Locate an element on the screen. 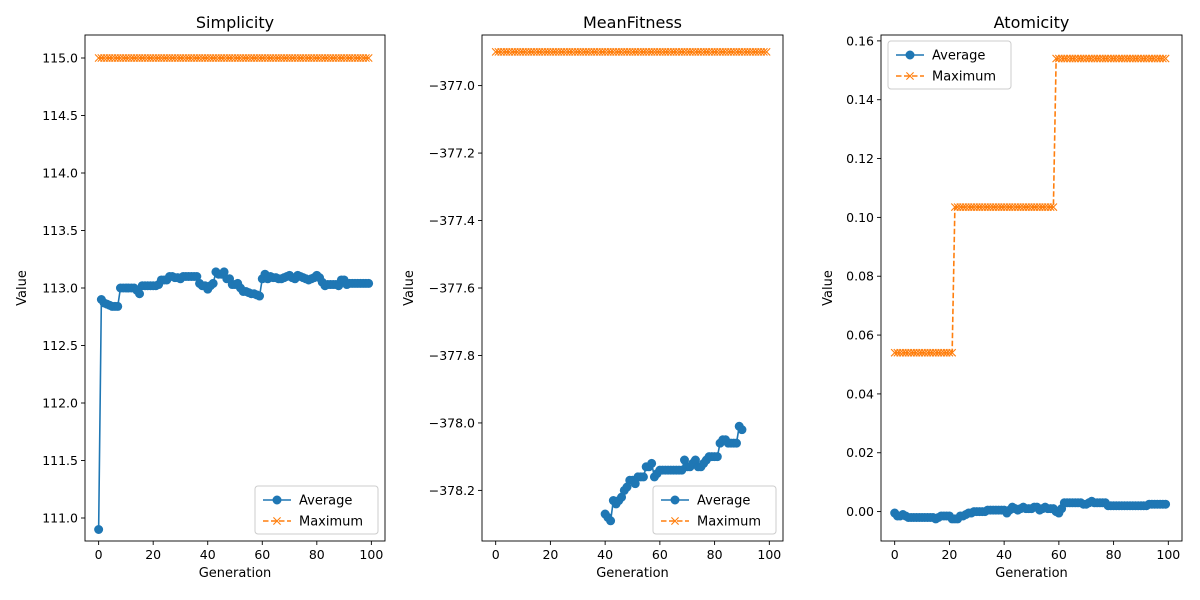 The width and height of the screenshot is (1200, 600). y-tick-label: −377.6 is located at coordinates (452, 288).